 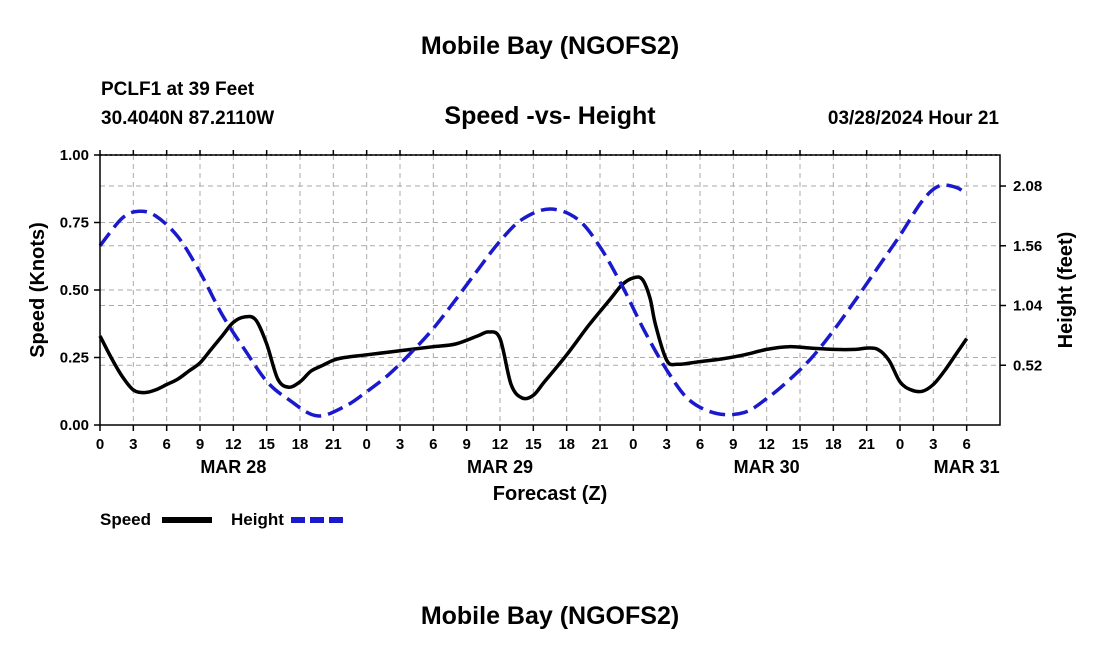 I want to click on y2-tick-label: 2.08, so click(x=1027, y=186).